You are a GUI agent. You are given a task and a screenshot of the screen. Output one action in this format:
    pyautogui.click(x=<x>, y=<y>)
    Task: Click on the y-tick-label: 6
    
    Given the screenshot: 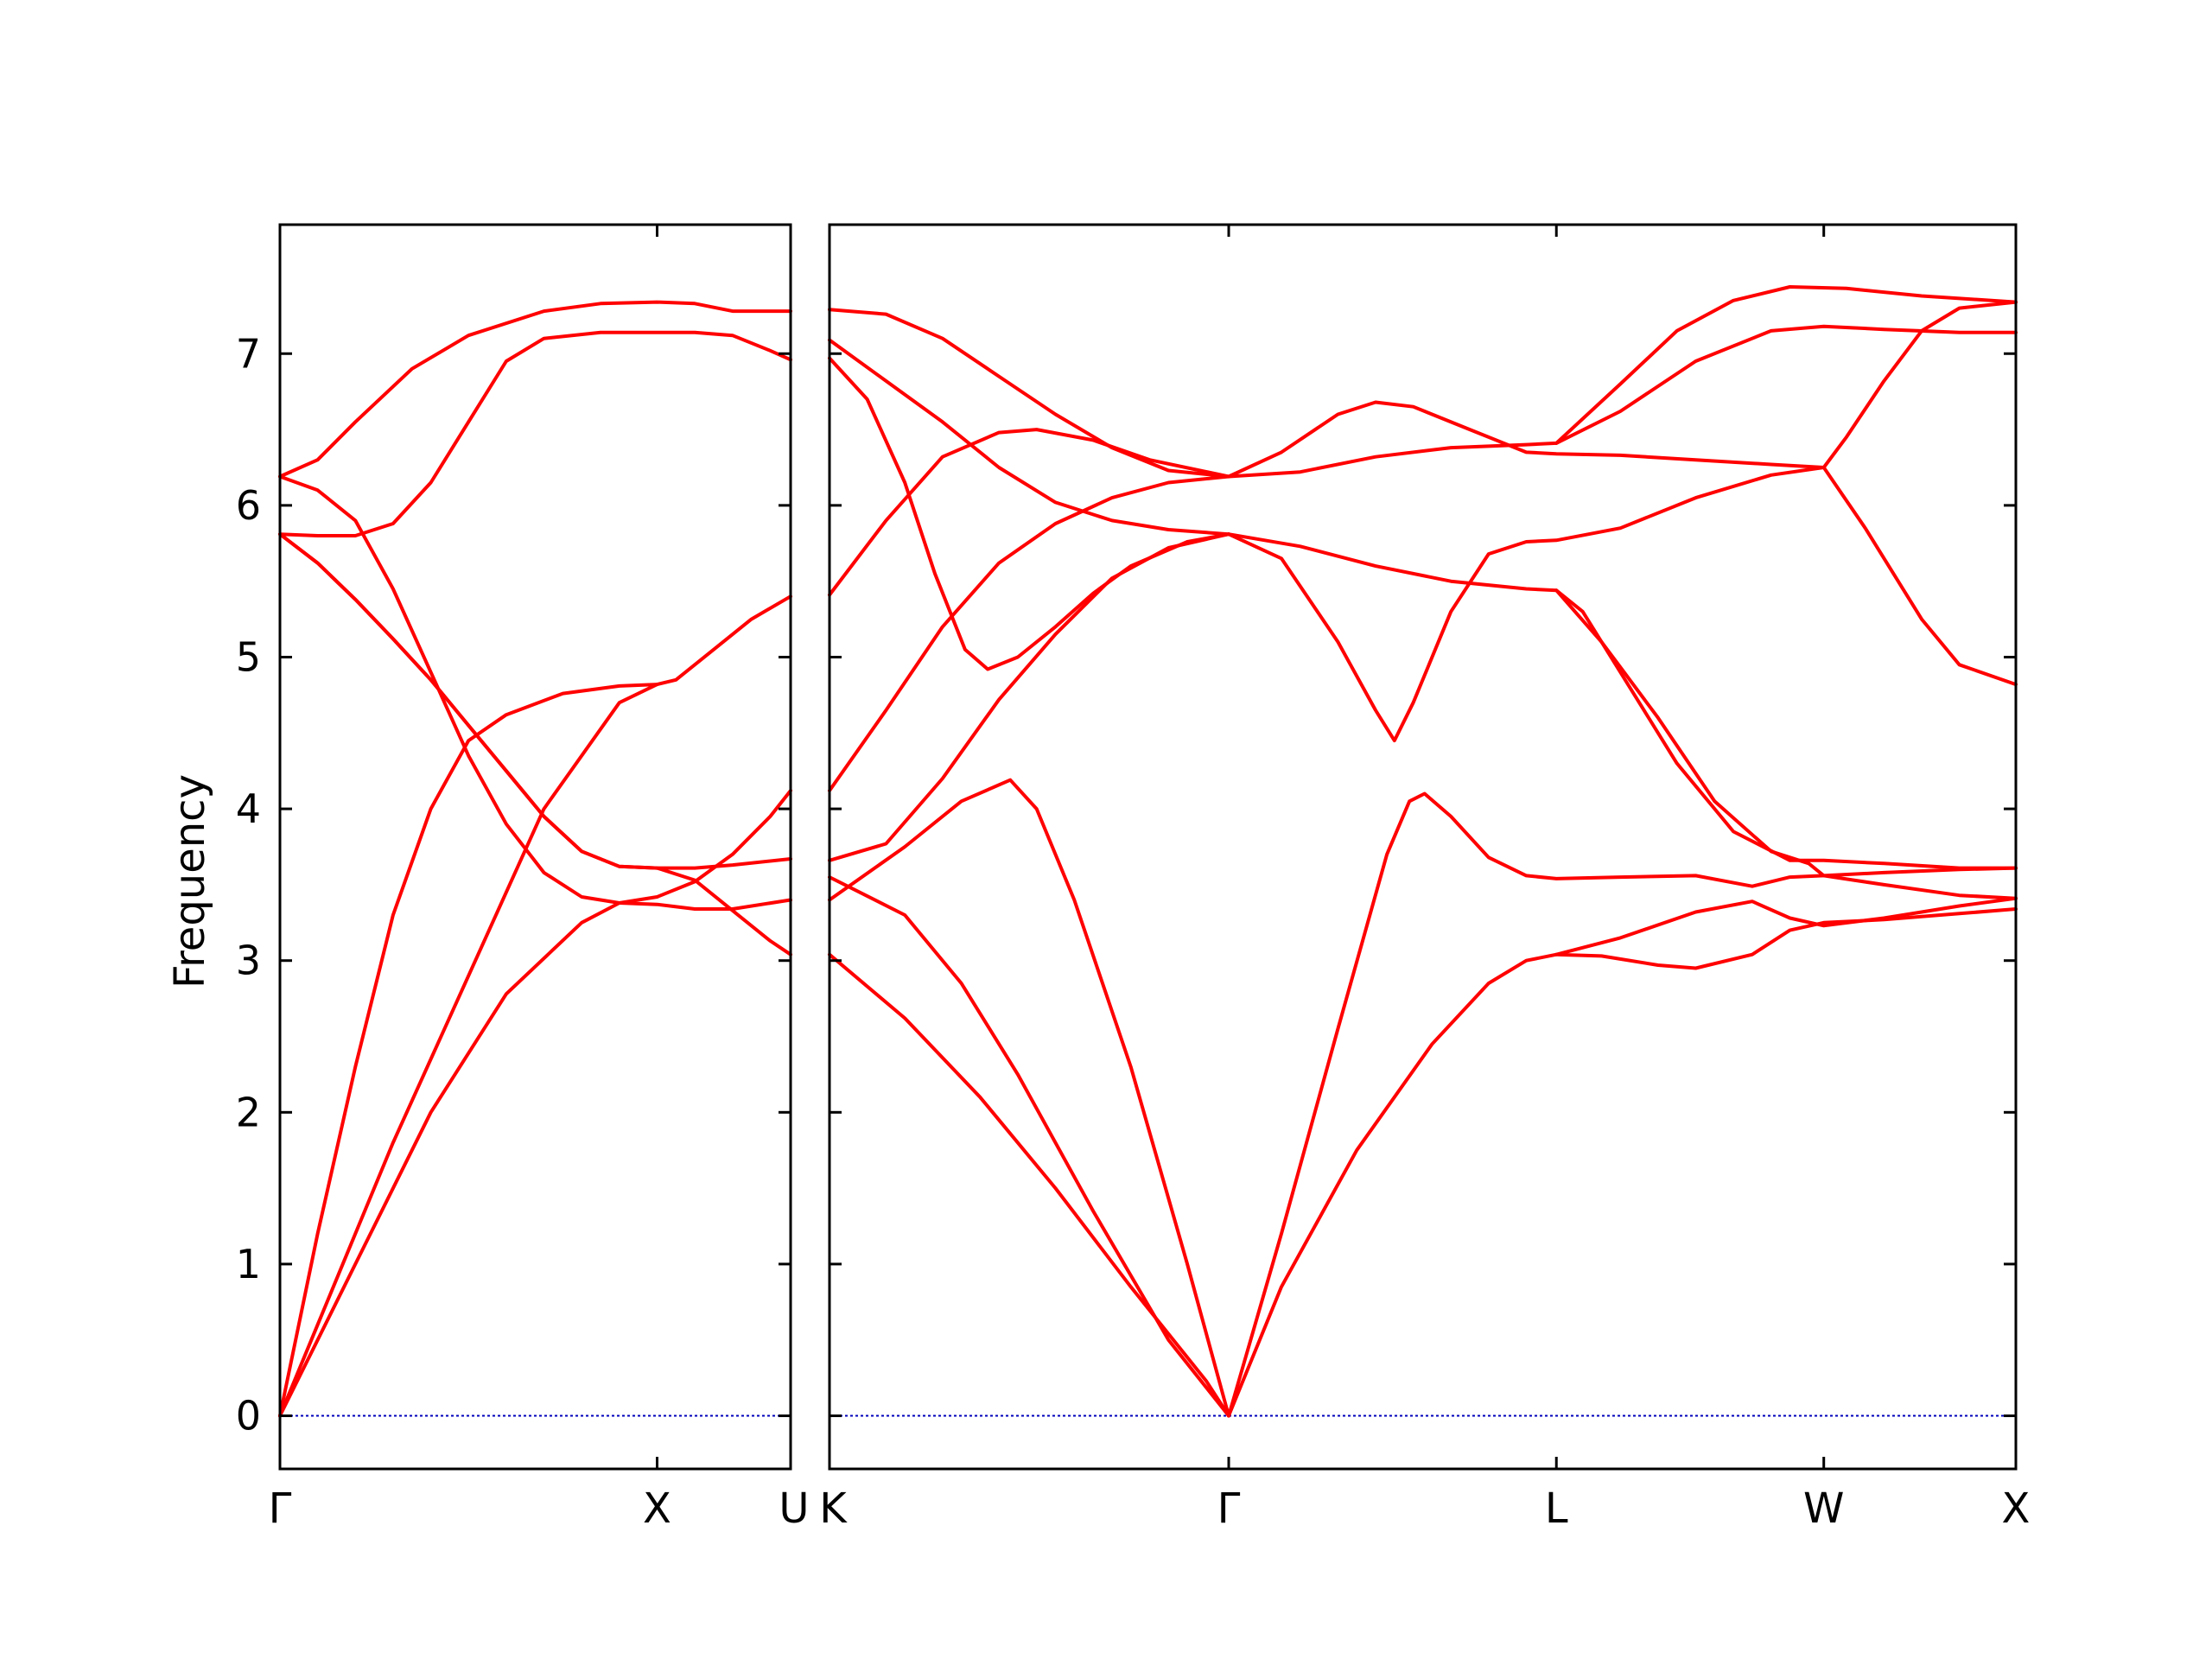 What is the action you would take?
    pyautogui.click(x=248, y=506)
    